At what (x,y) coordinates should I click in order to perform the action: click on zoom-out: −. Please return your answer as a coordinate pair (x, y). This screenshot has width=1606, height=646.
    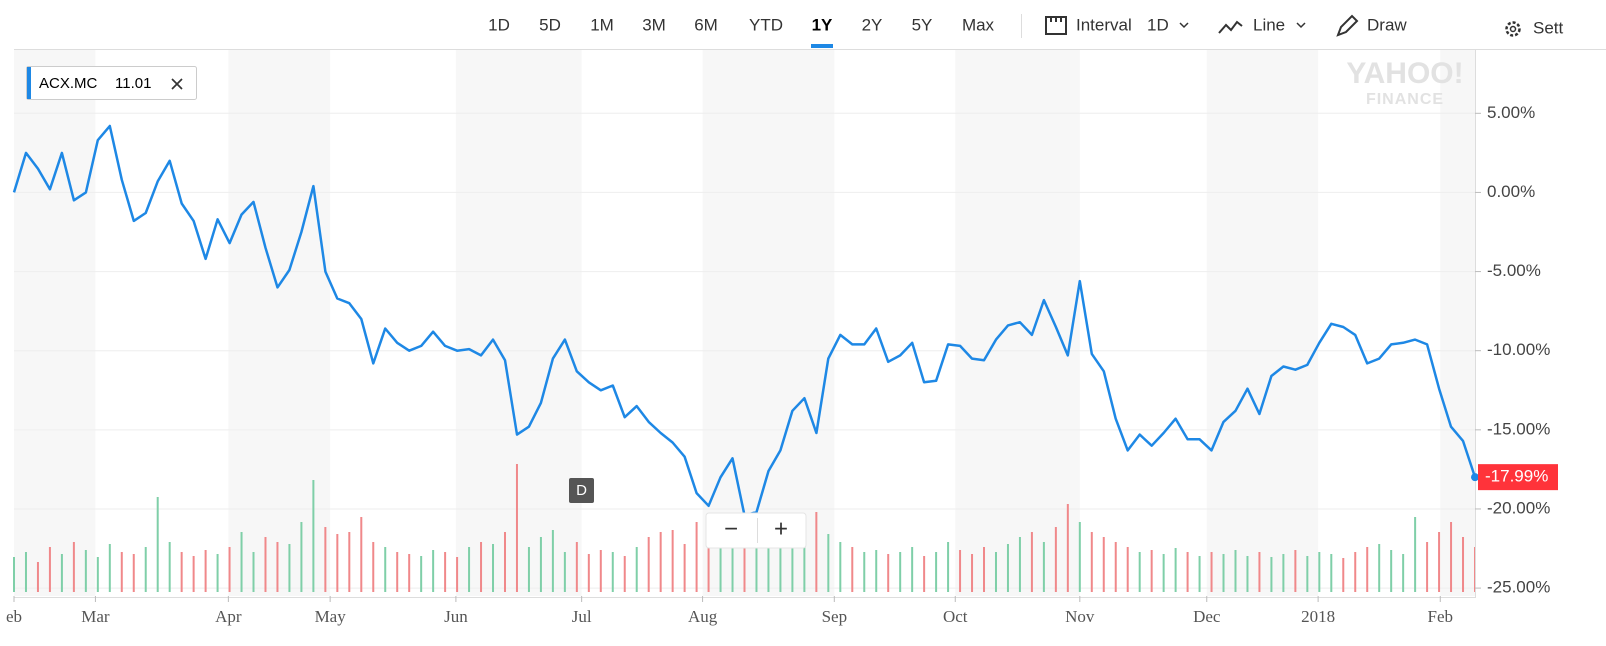
    Looking at the image, I should click on (731, 528).